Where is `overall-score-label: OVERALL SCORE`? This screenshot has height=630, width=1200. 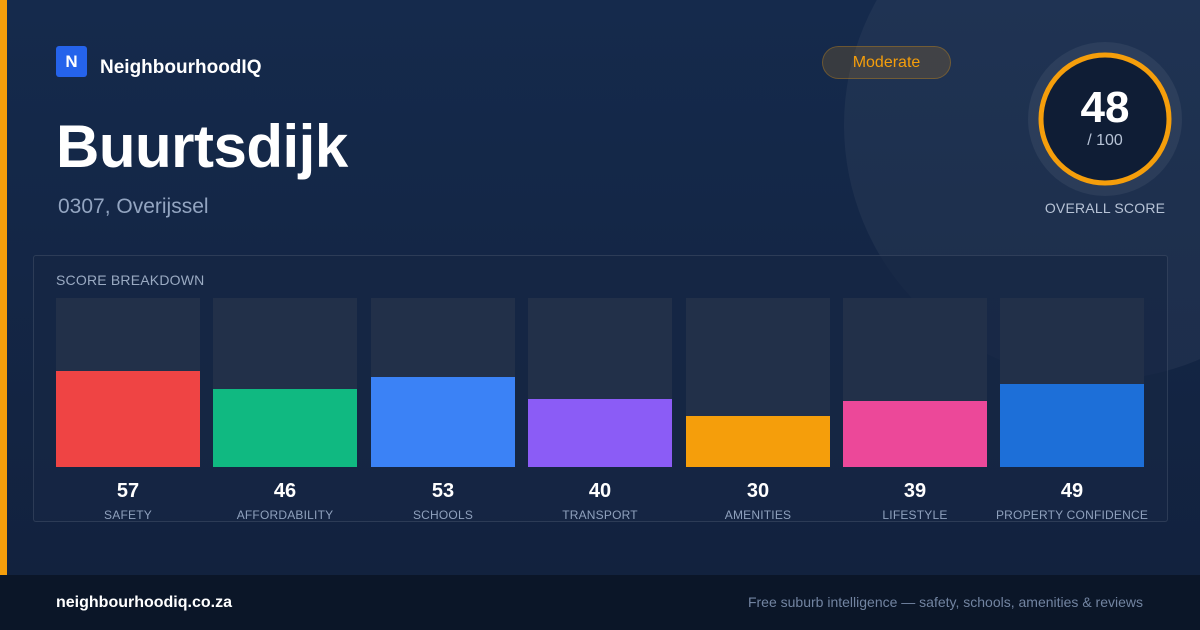
overall-score-label: OVERALL SCORE is located at coordinates (1105, 208).